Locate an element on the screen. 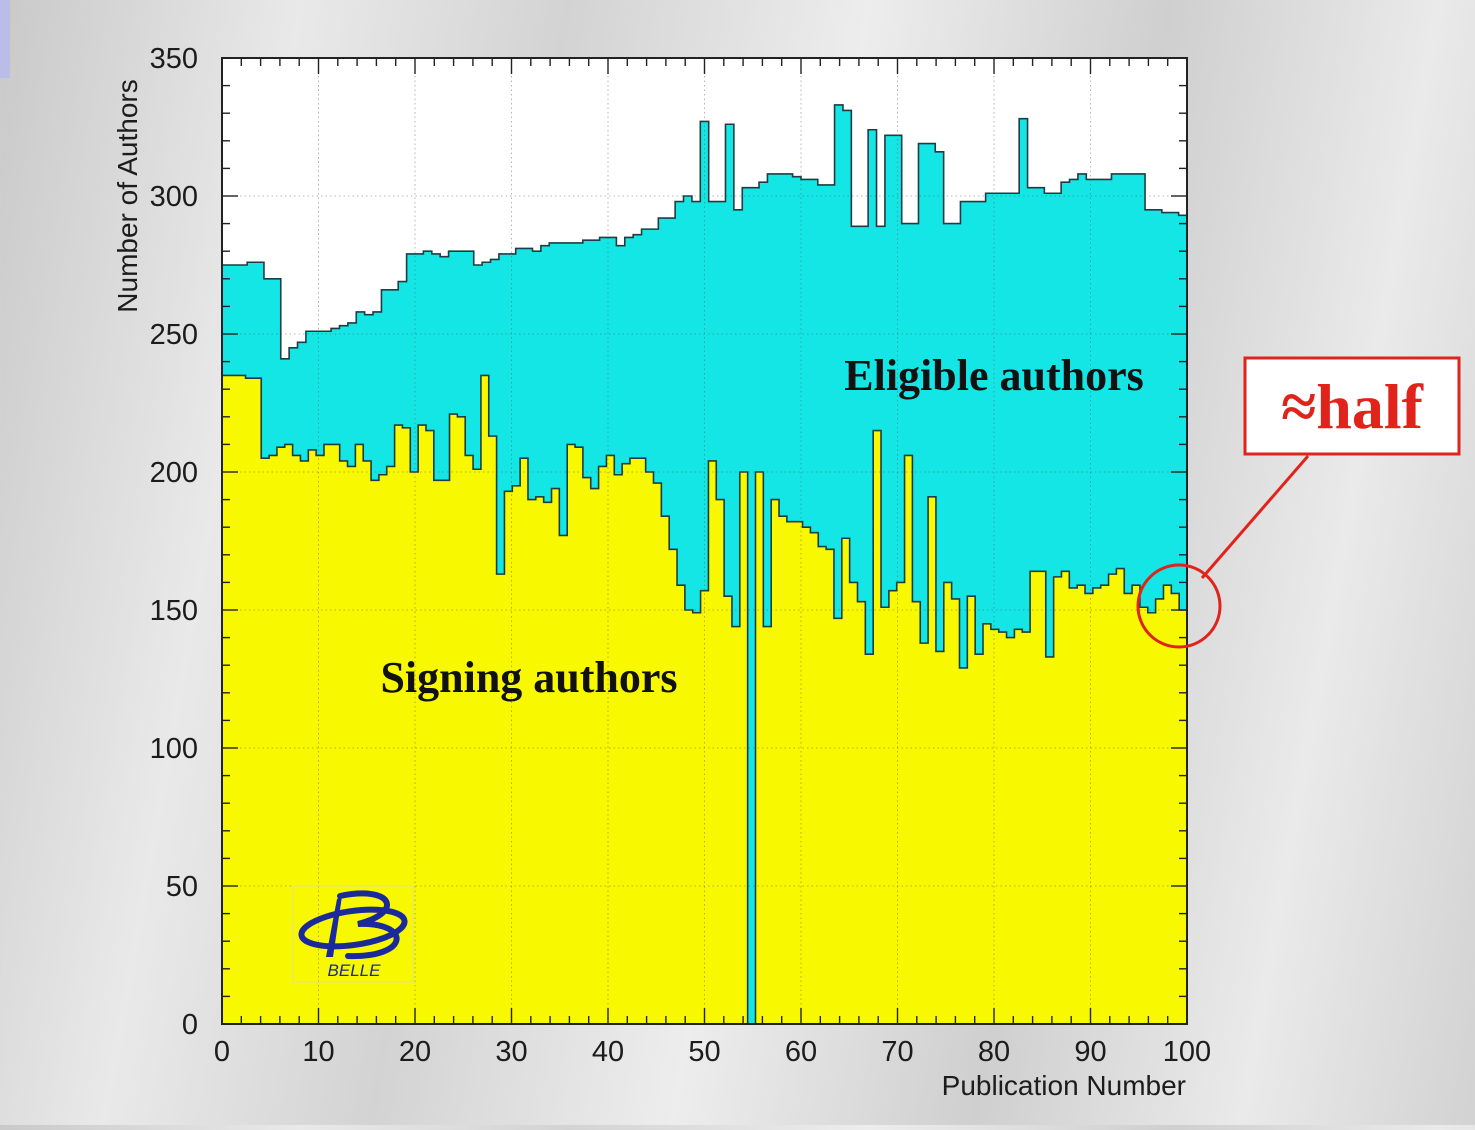 The image size is (1475, 1130). y-tick-label: 0 is located at coordinates (190, 1025).